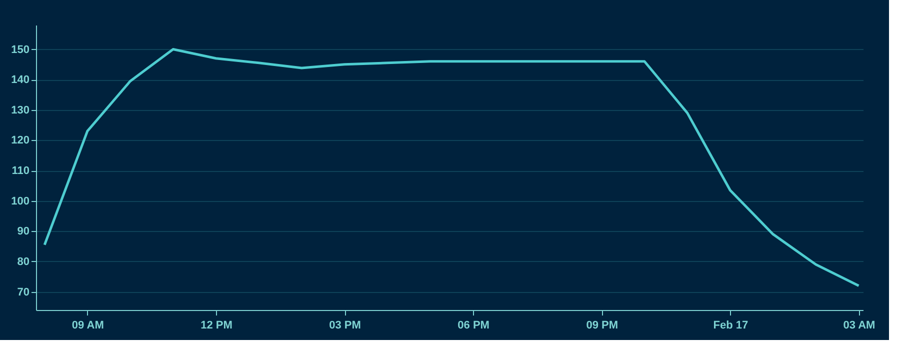  Describe the element at coordinates (216, 326) in the screenshot. I see `x-tick-label: 12 PM` at that location.